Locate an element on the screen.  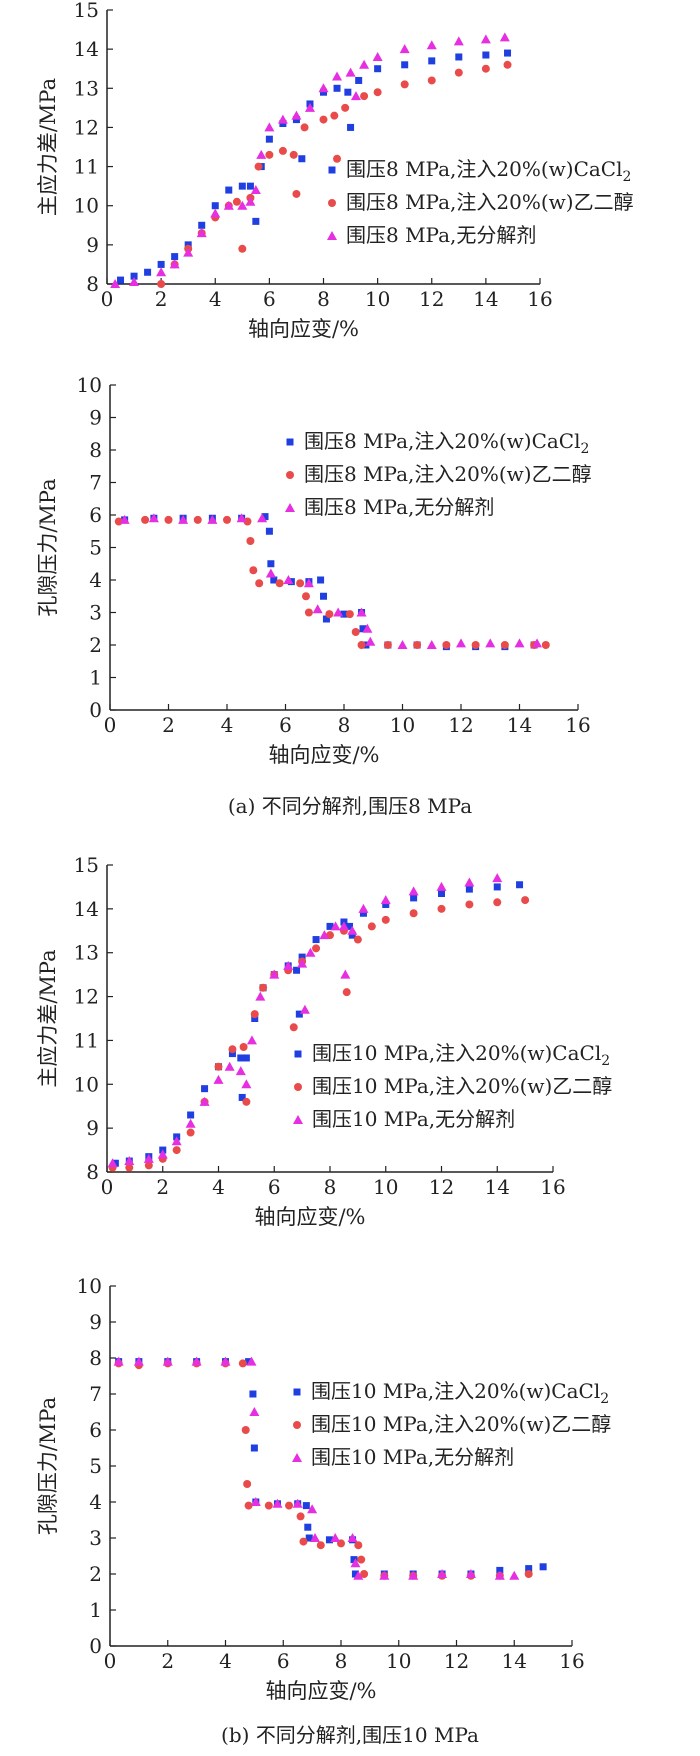
x-tick-label: 12 is located at coordinates (441, 1187).